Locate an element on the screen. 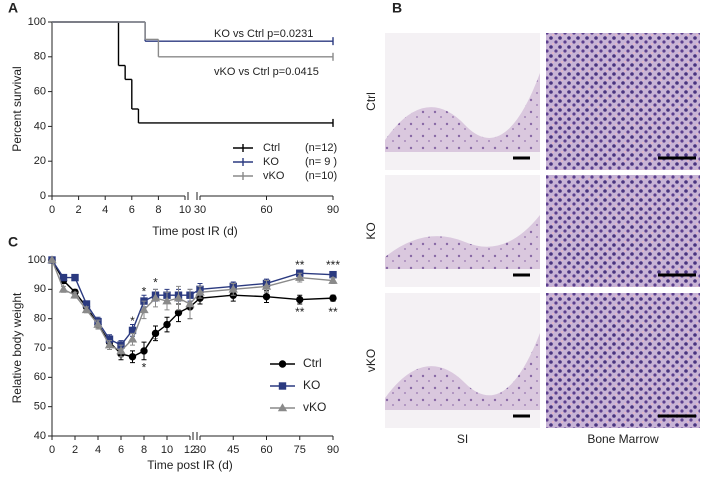 Image resolution: width=705 pixels, height=478 pixels. y-axis-label: Relative body weight is located at coordinates (17, 347).